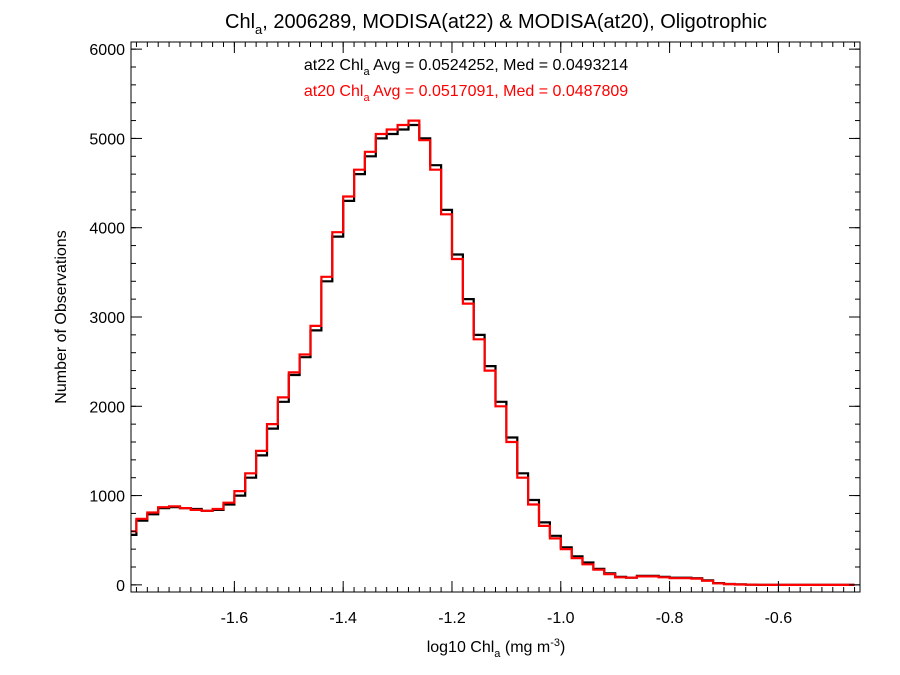 This screenshot has height=675, width=900. What do you see at coordinates (107, 407) in the screenshot?
I see `y-tick-label: 2000` at bounding box center [107, 407].